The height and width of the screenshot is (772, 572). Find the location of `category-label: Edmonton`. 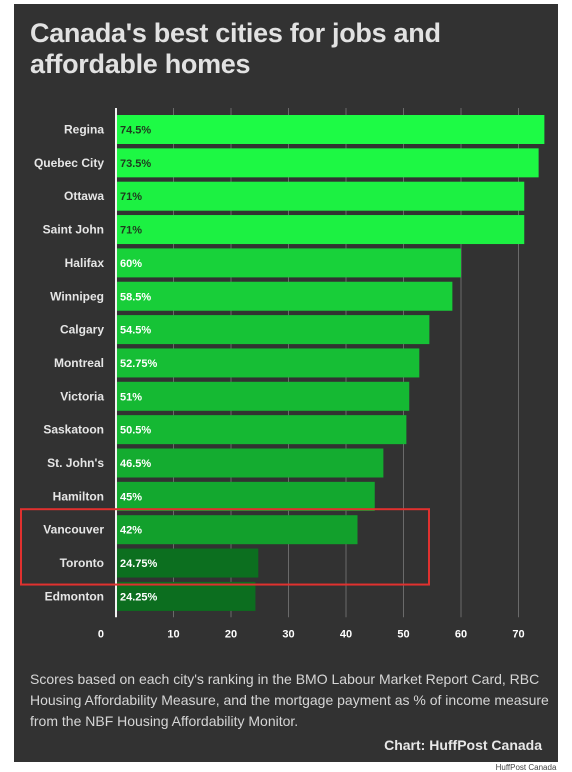

category-label: Edmonton is located at coordinates (74, 596).